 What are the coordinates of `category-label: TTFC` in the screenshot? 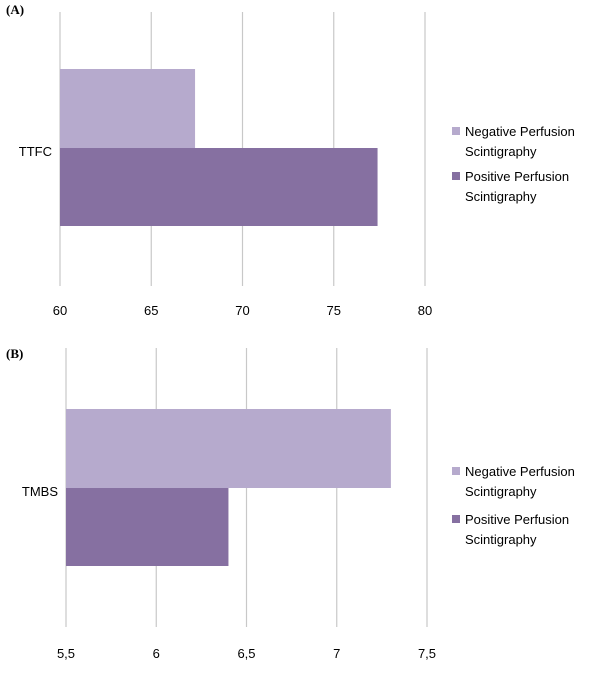 It's located at (35, 151).